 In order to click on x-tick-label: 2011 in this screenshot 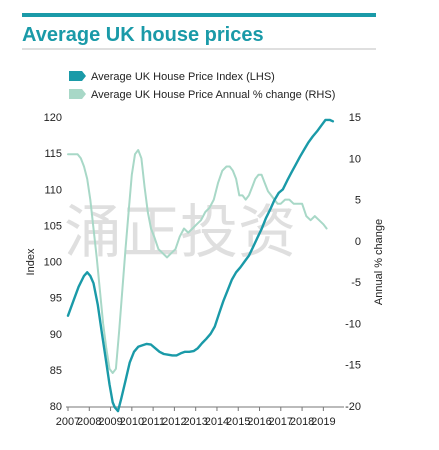, I will do `click(153, 422)`.